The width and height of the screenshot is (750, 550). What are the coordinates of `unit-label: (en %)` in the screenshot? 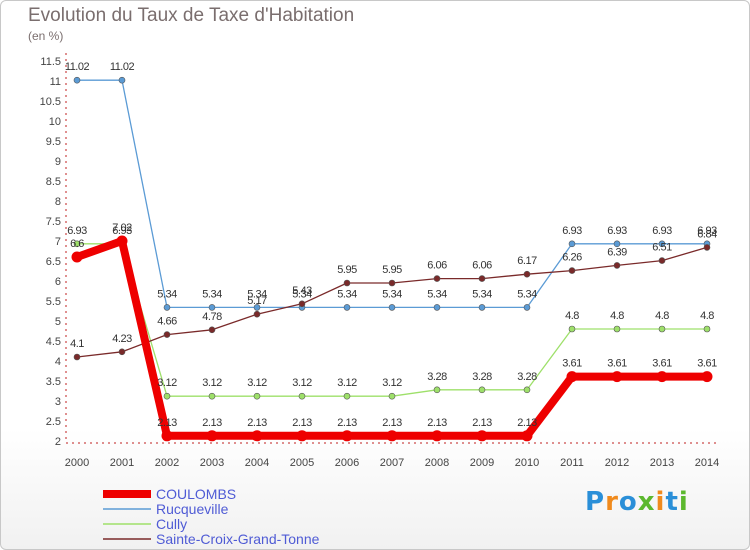 It's located at (46, 36).